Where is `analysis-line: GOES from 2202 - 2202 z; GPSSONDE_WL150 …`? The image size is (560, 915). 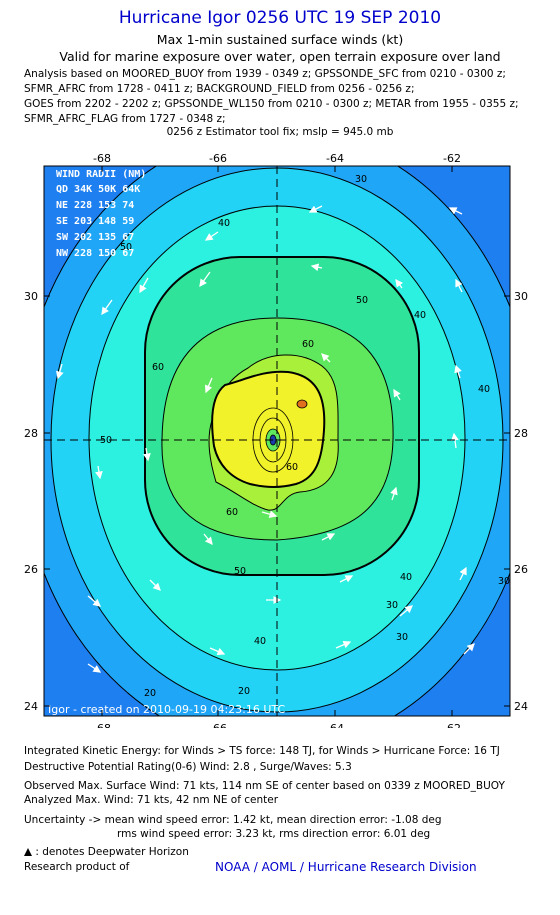 analysis-line: GOES from 2202 - 2202 z; GPSSONDE_WL150 … is located at coordinates (271, 104).